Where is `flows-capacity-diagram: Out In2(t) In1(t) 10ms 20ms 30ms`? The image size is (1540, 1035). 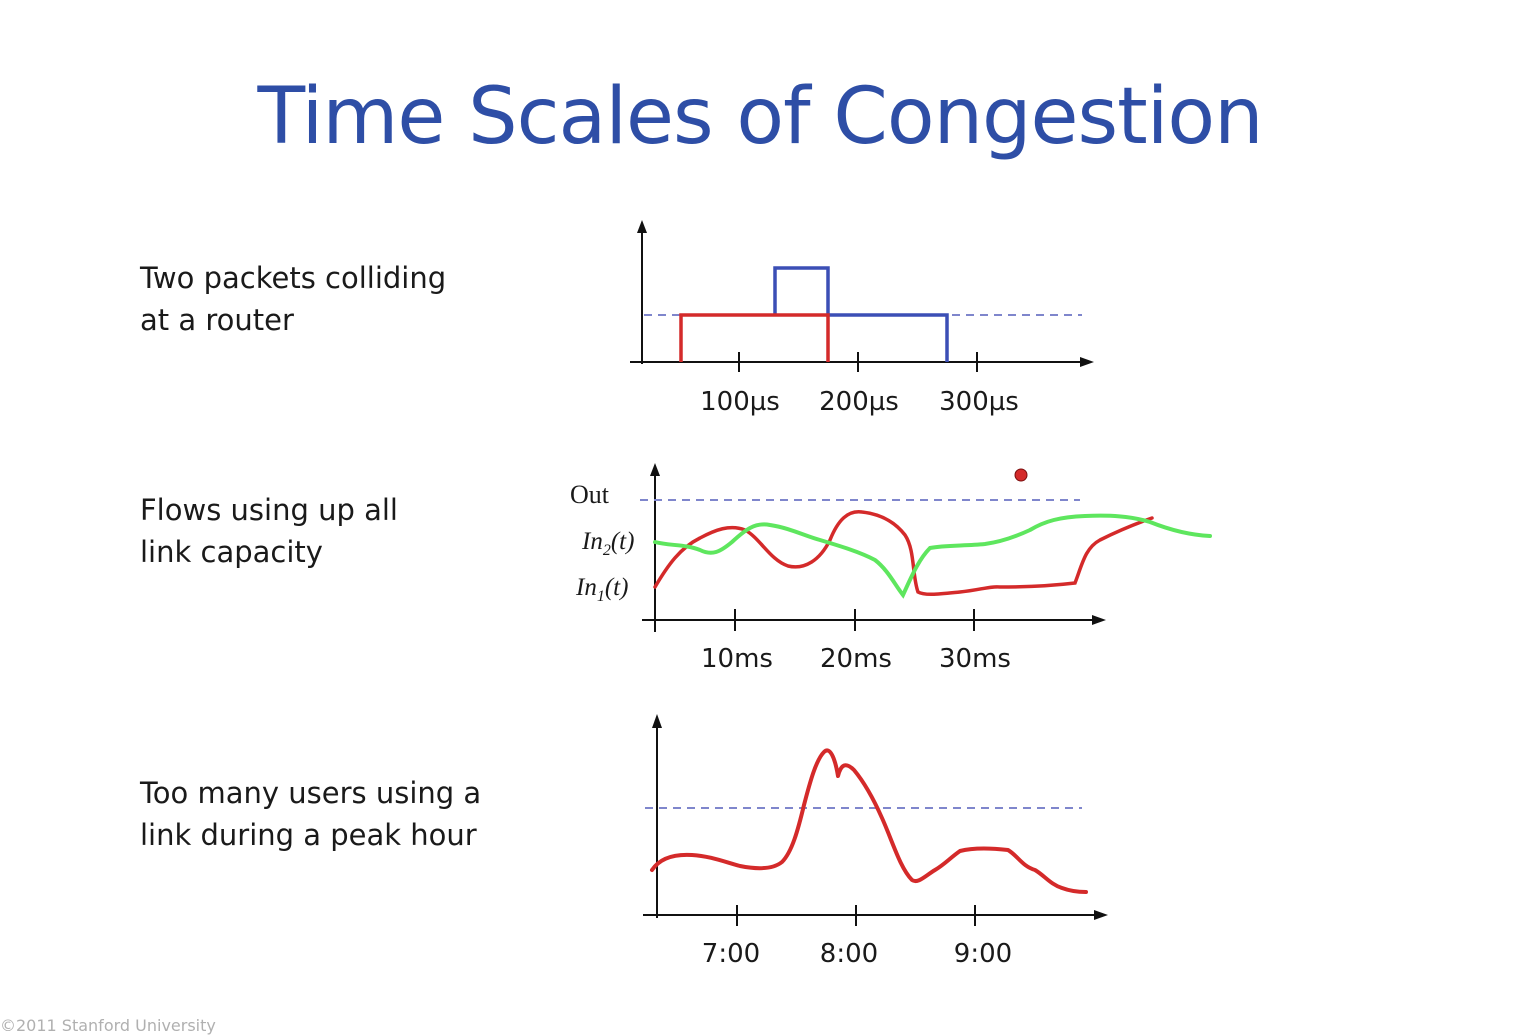 flows-capacity-diagram: Out In2(t) In1(t) 10ms 20ms 30ms is located at coordinates (891, 568).